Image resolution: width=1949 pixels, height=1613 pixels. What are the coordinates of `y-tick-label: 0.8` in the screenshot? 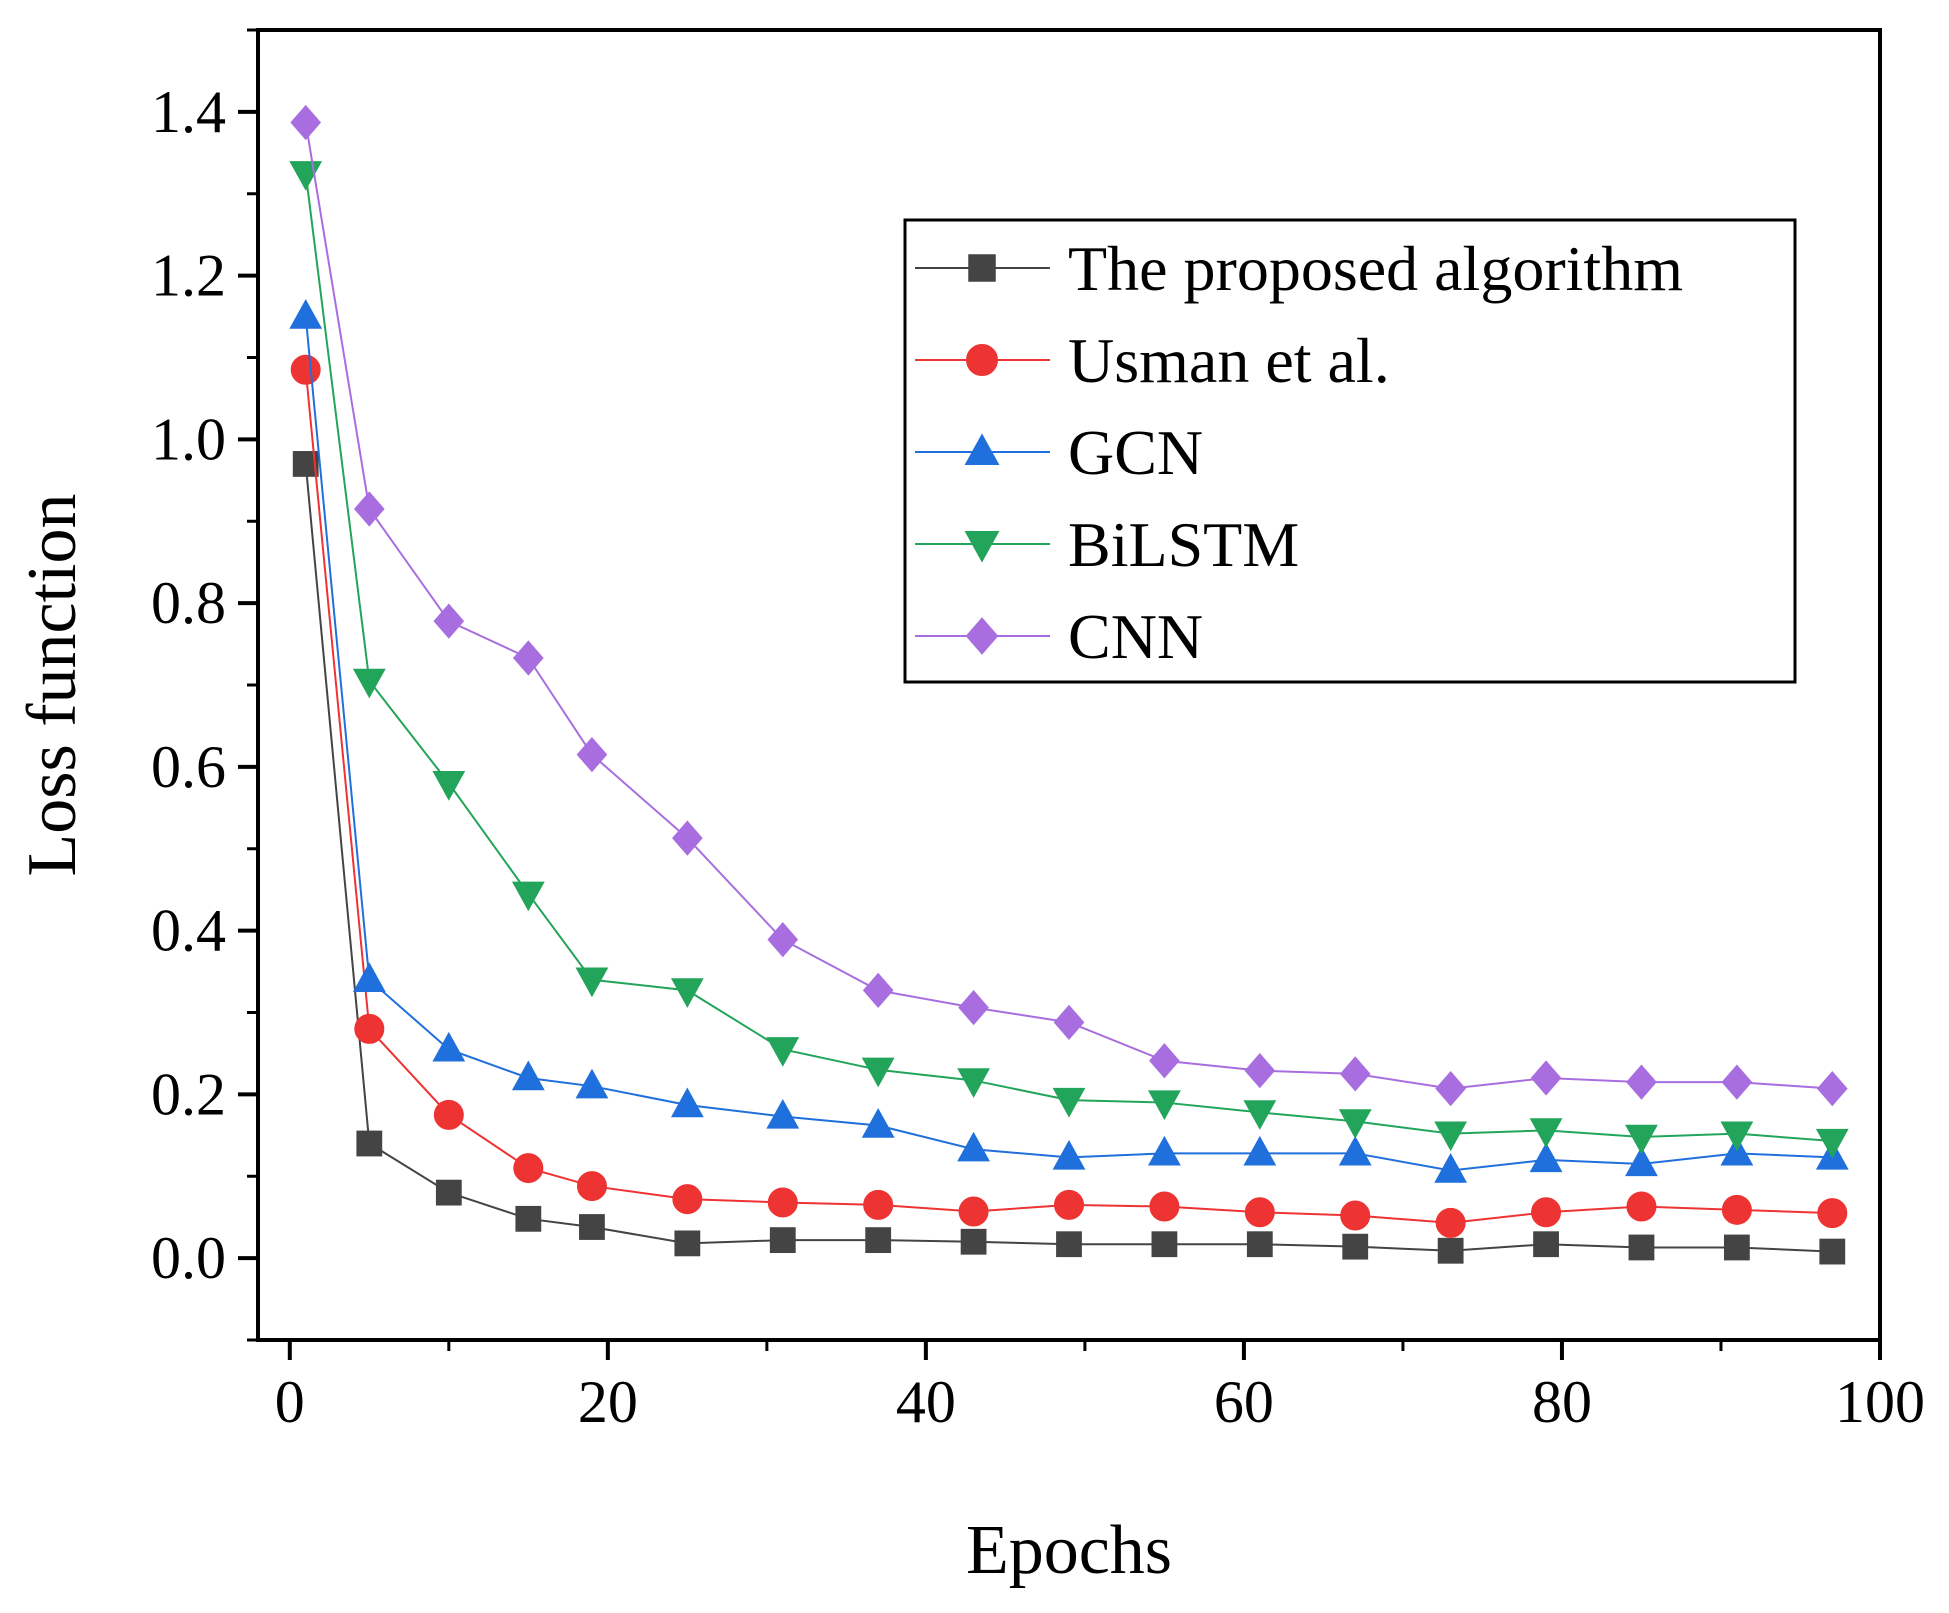 It's located at (188, 603).